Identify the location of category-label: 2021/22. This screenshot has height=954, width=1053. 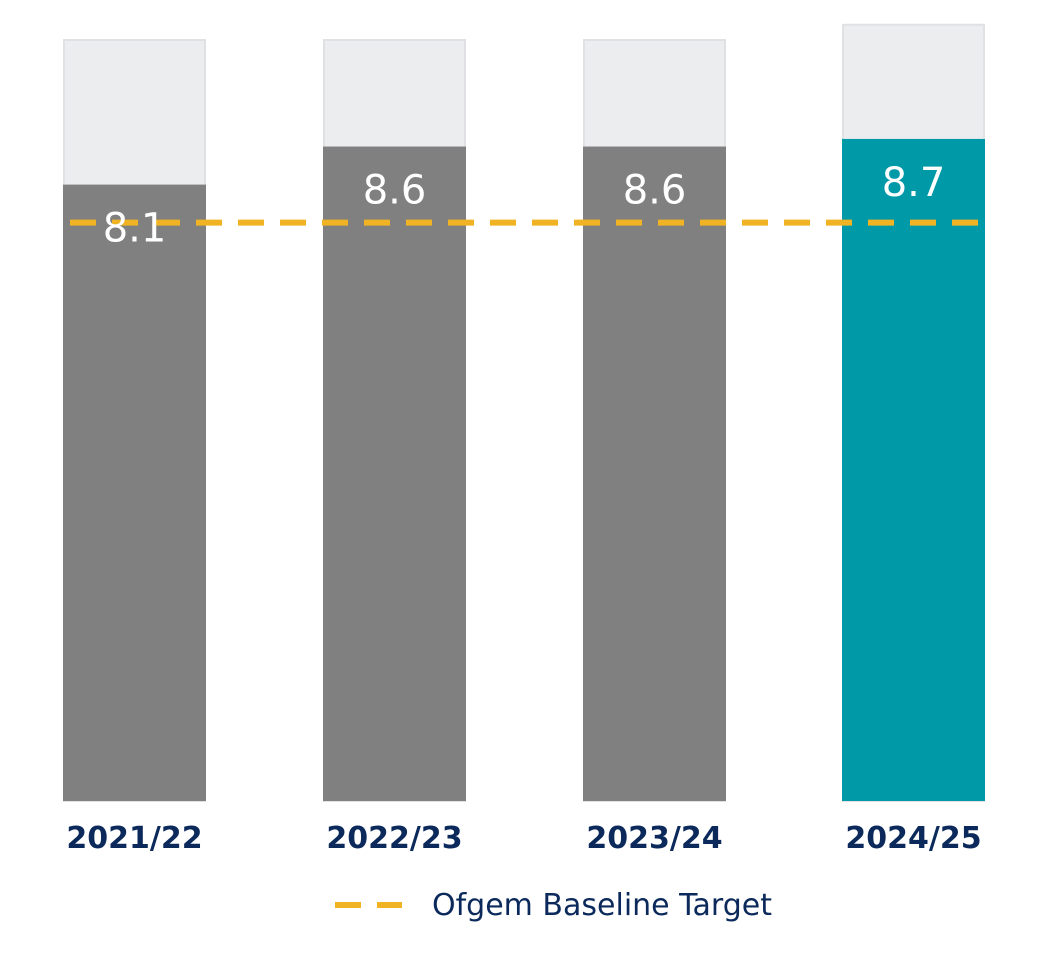
(134, 838).